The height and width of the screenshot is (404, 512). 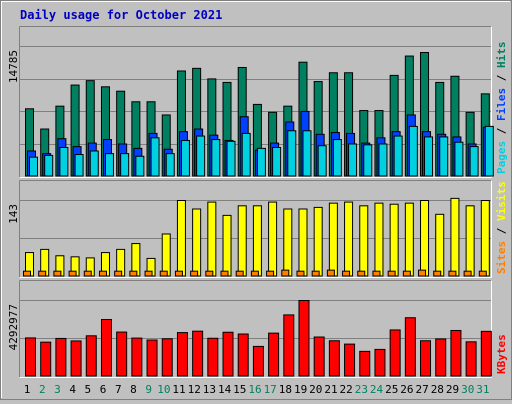 I want to click on legend-files: Files, so click(x=501, y=104).